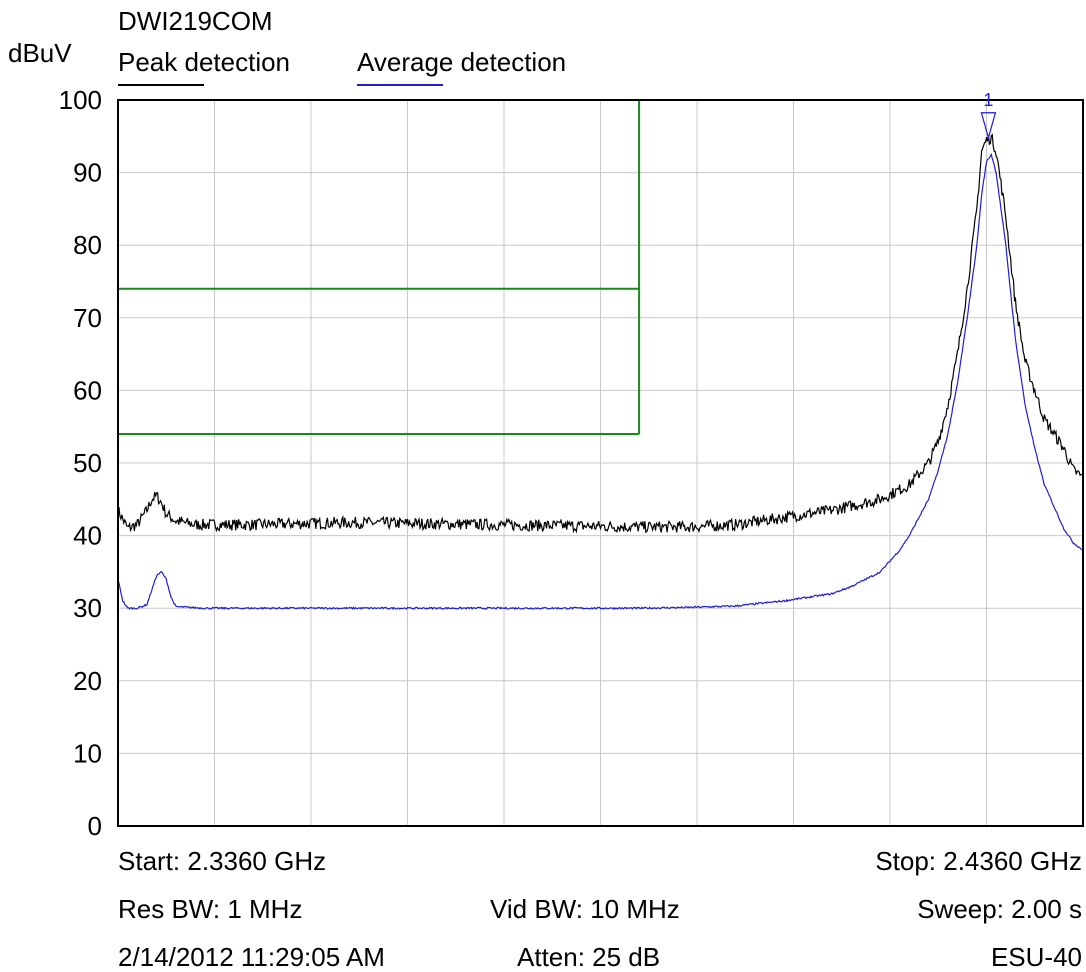  I want to click on video-bandwidth: Vid BW: 10 MHz, so click(585, 909).